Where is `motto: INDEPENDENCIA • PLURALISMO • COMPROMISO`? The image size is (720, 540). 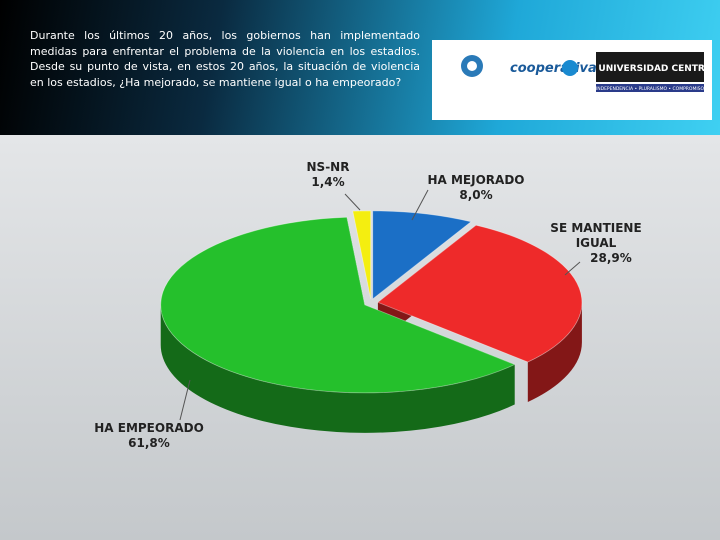
motto: INDEPENDENCIA • PLURALISMO • COMPROMISO is located at coordinates (650, 89).